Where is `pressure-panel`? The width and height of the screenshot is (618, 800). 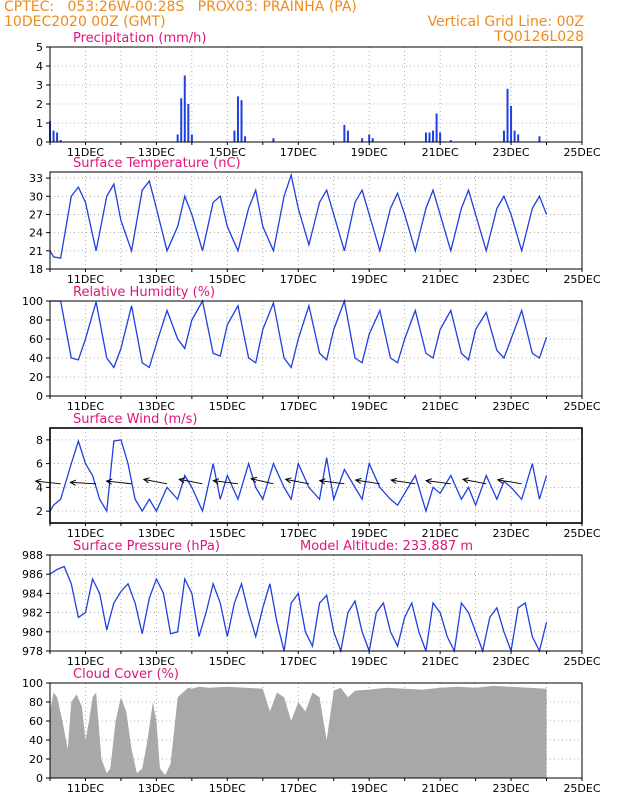 pressure-panel is located at coordinates (314, 604).